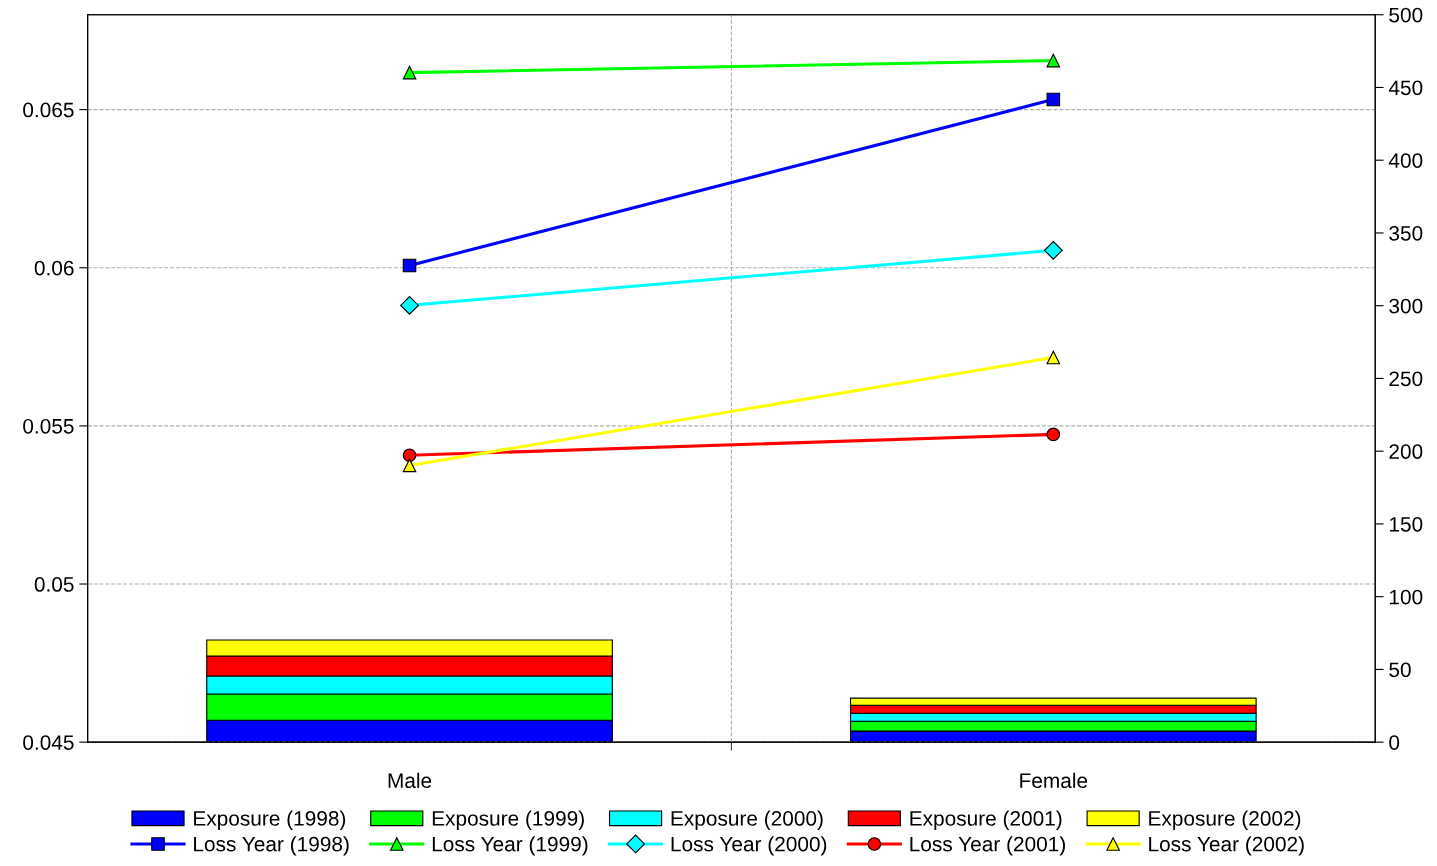 The height and width of the screenshot is (866, 1437). I want to click on x-tick-label: Male, so click(410, 780).